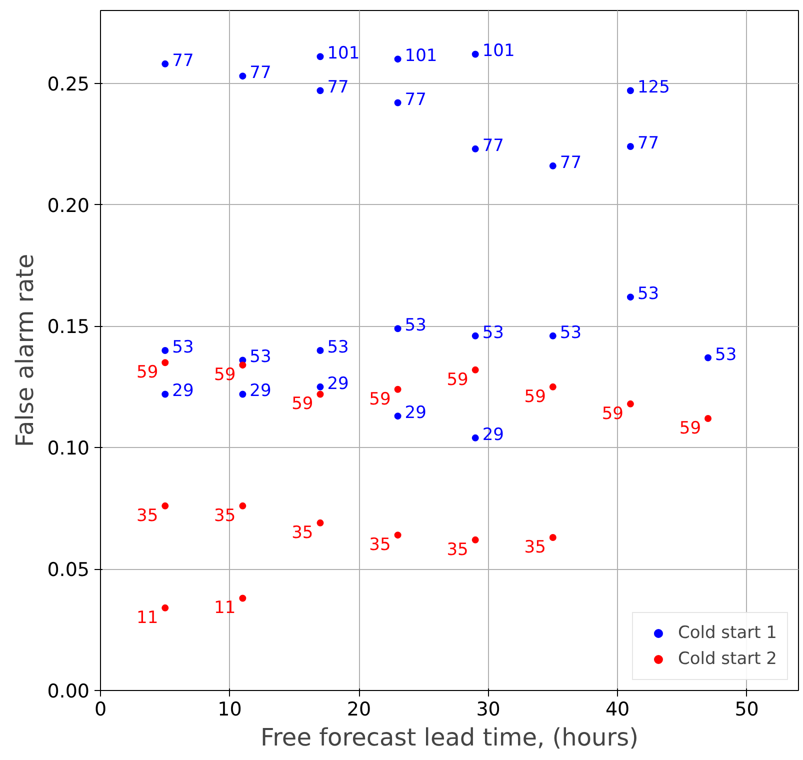  Describe the element at coordinates (617, 709) in the screenshot. I see `x-tick-label: 40` at that location.